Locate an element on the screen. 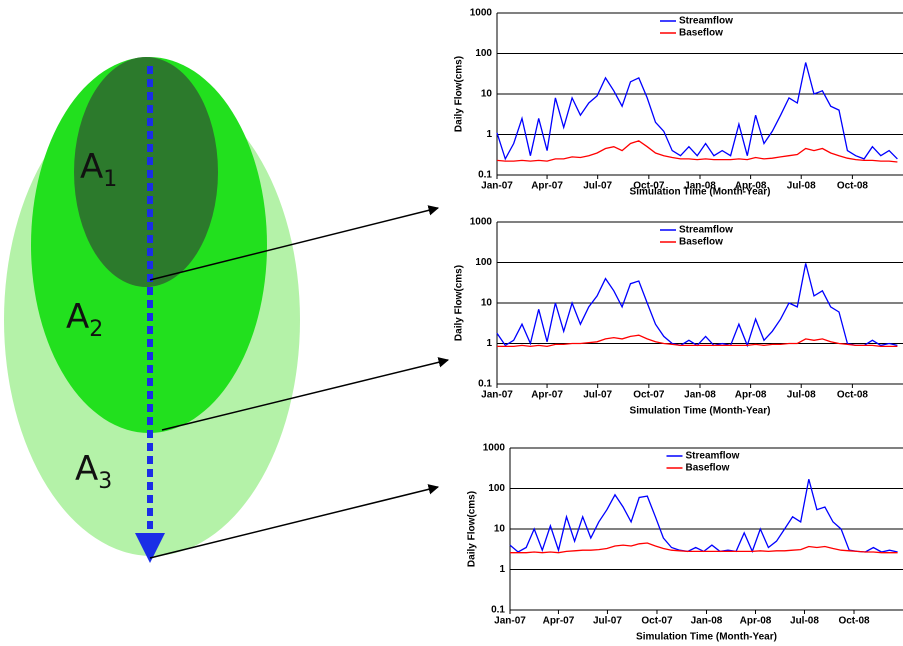  label-subscript: 1 is located at coordinates (110, 179).